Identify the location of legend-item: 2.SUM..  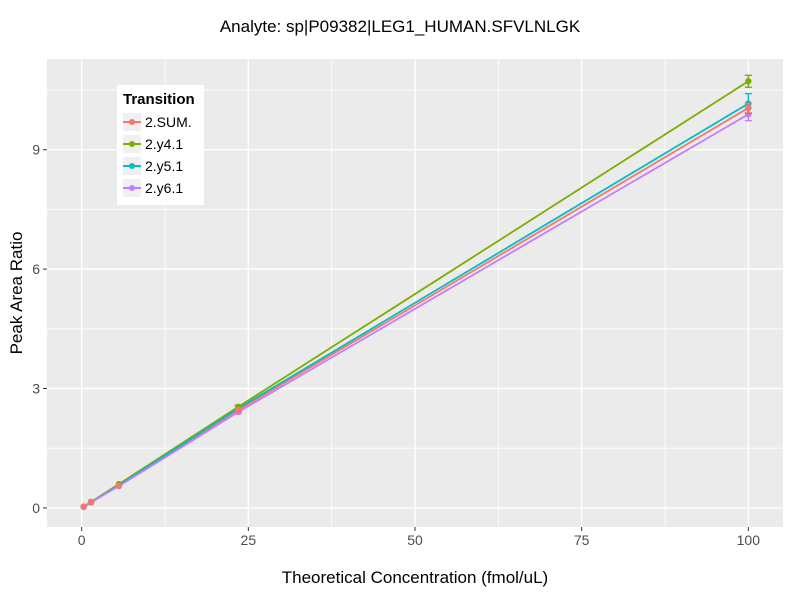
(159, 122).